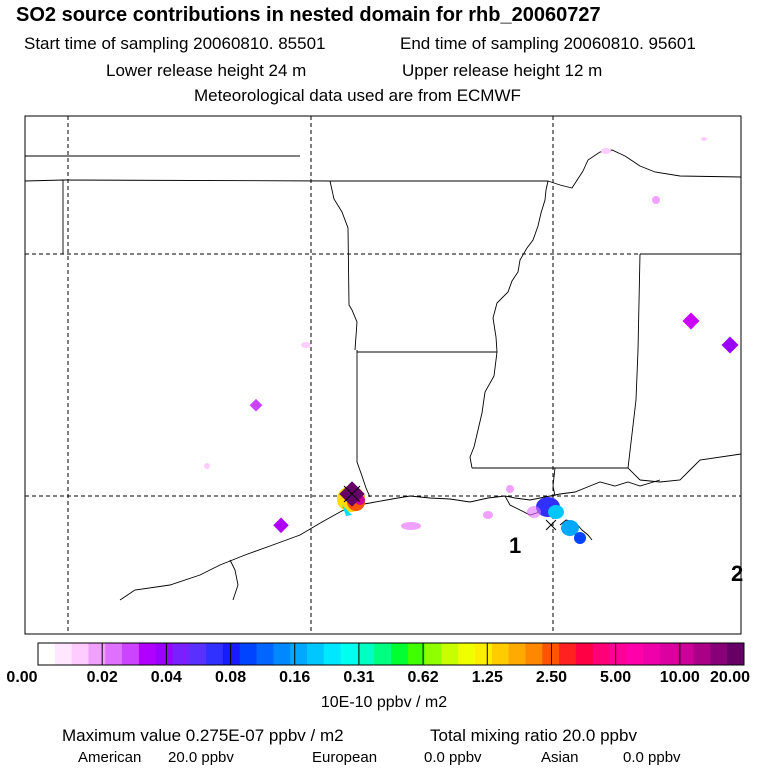 The image size is (768, 768). I want to click on european-value: 0.0 ppbv, so click(453, 757).